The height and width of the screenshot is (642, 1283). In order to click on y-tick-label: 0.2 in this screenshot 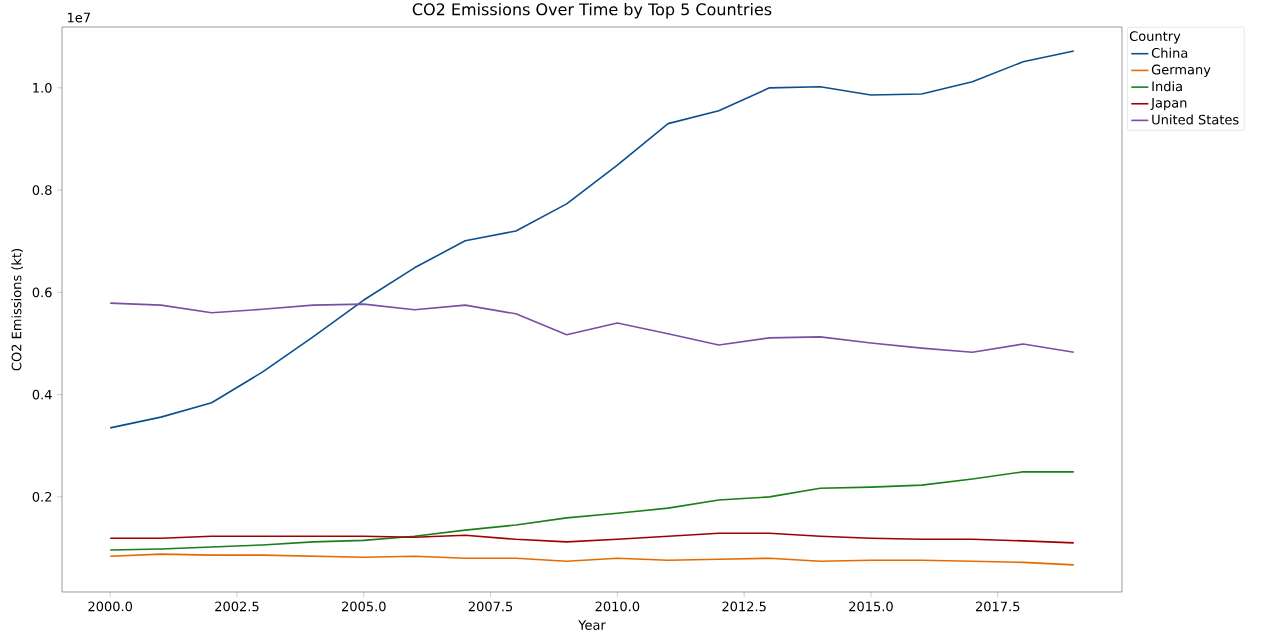, I will do `click(42, 496)`.